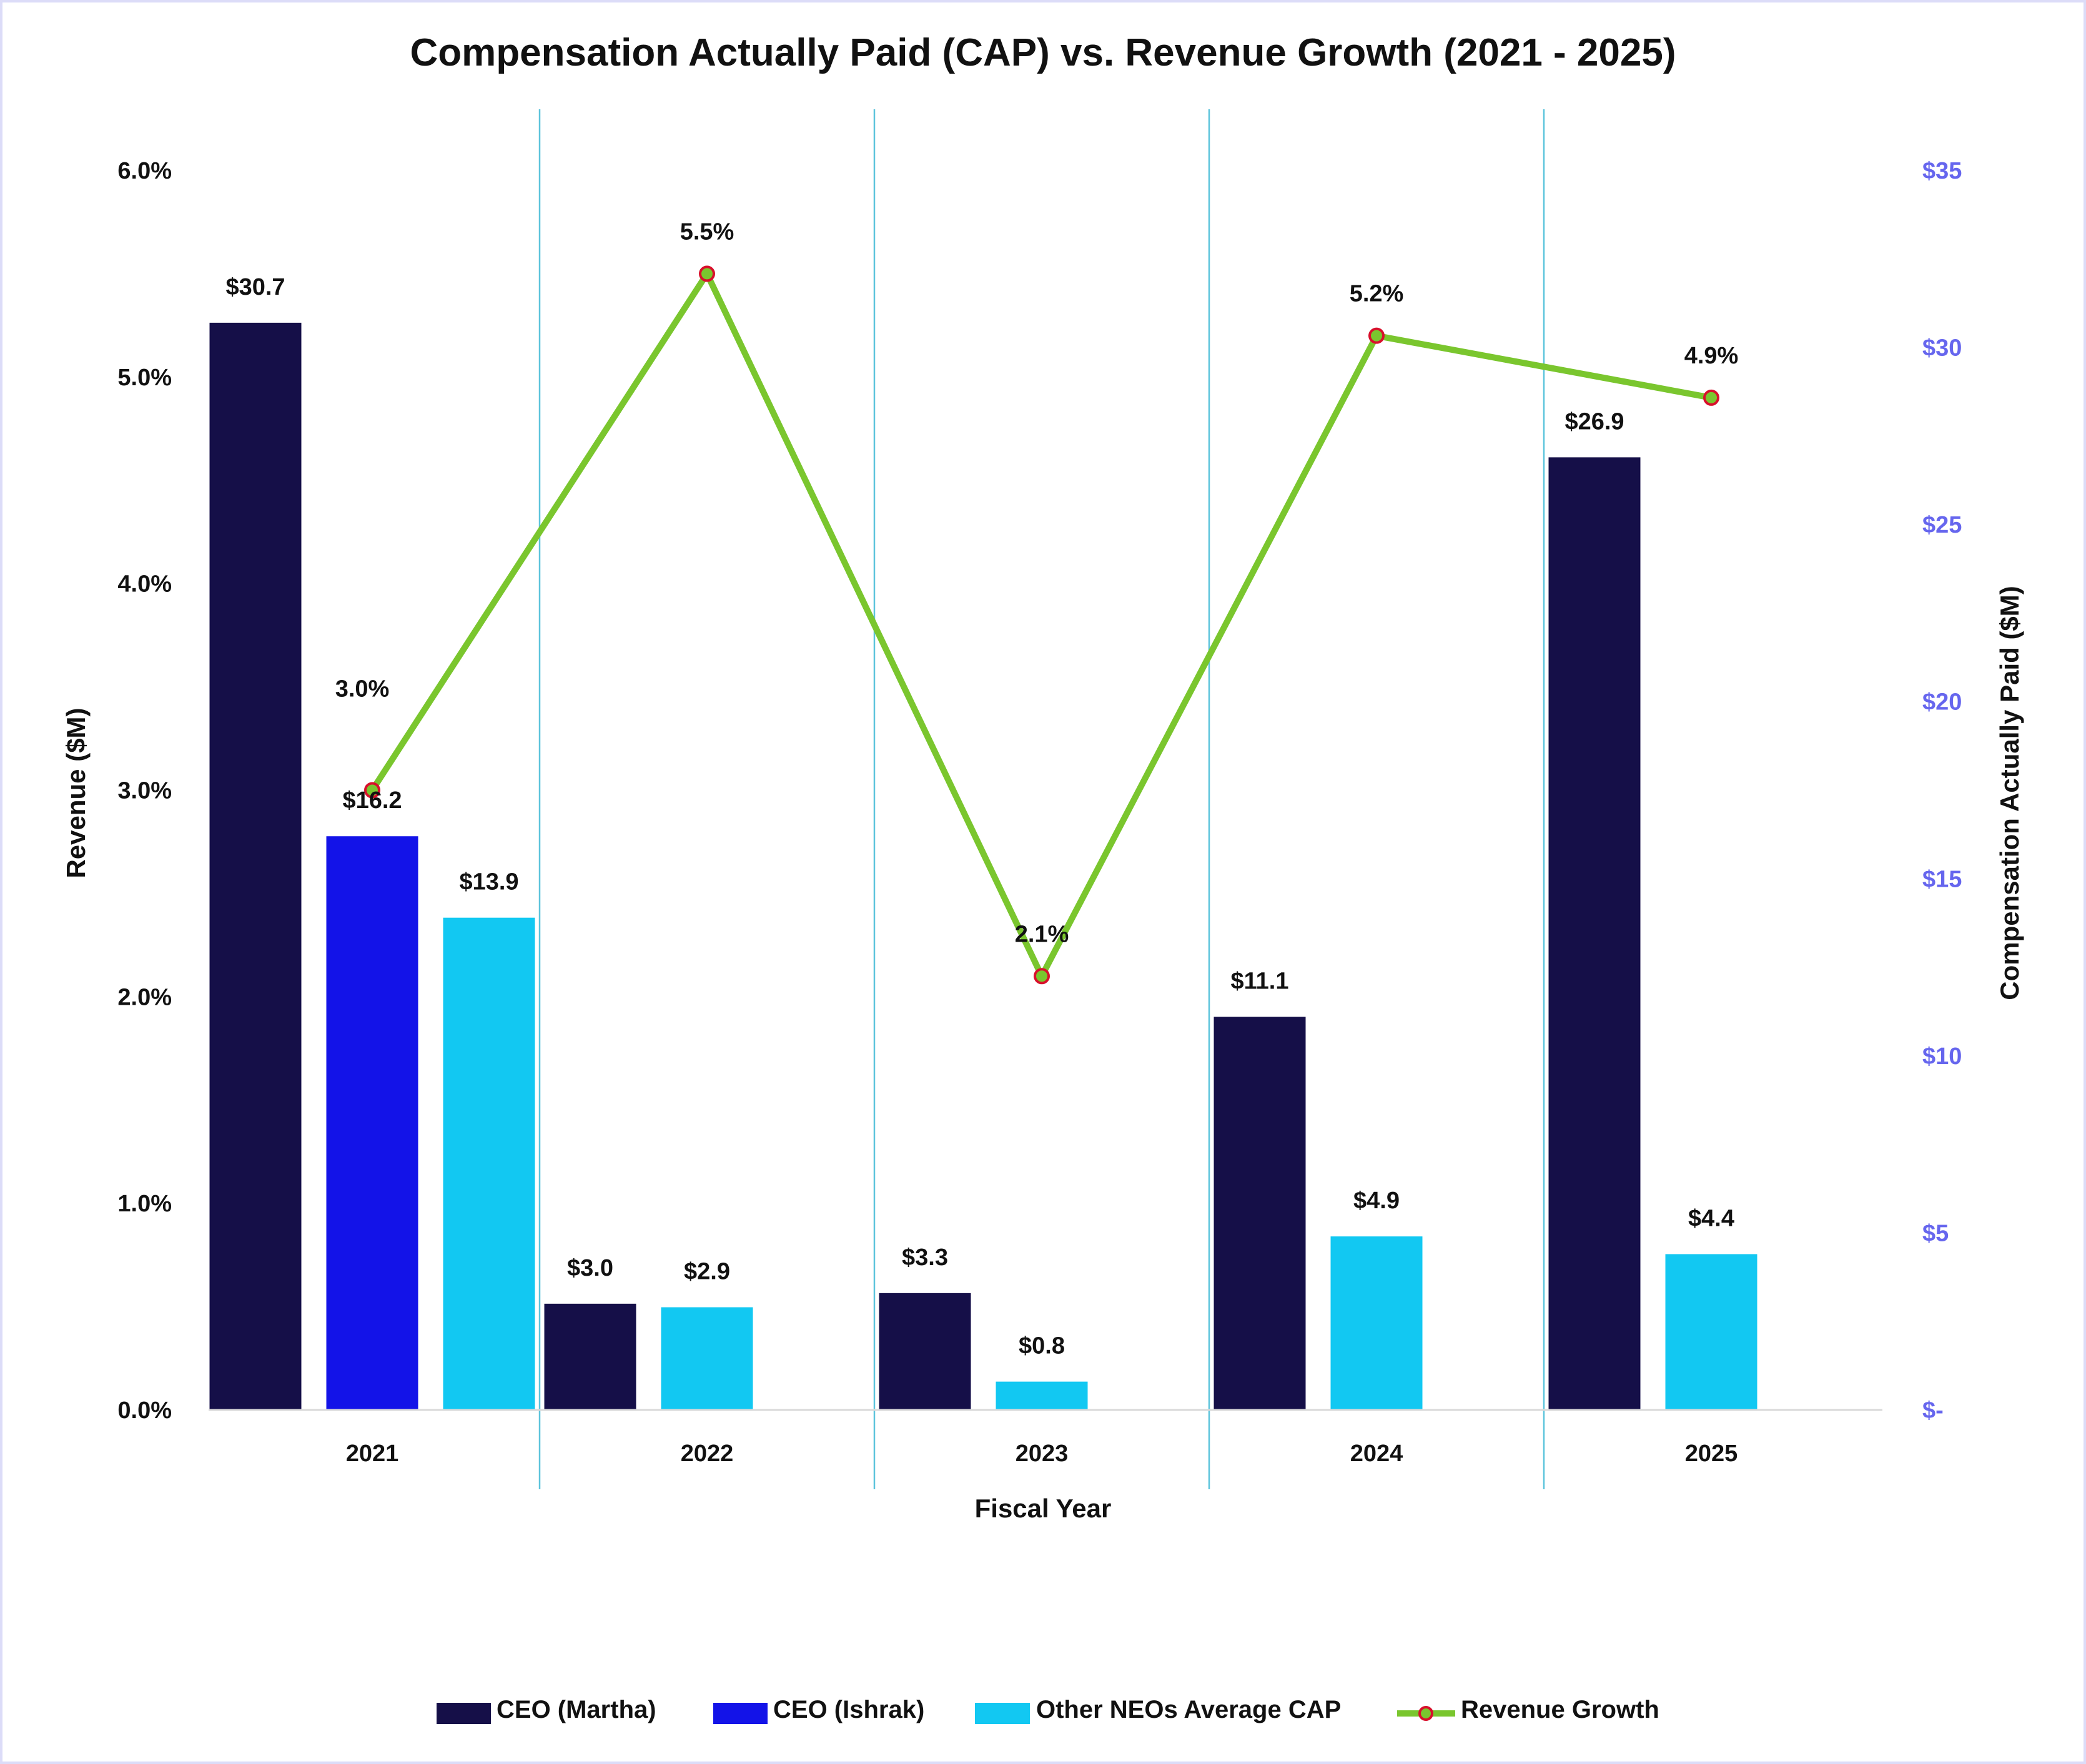 The width and height of the screenshot is (2086, 1764). Describe the element at coordinates (1043, 1508) in the screenshot. I see `x-axis-title: Fiscal Year` at that location.